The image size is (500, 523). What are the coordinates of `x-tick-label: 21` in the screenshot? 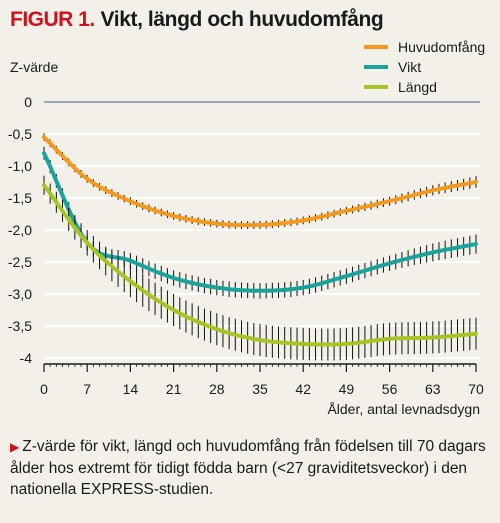 It's located at (174, 389).